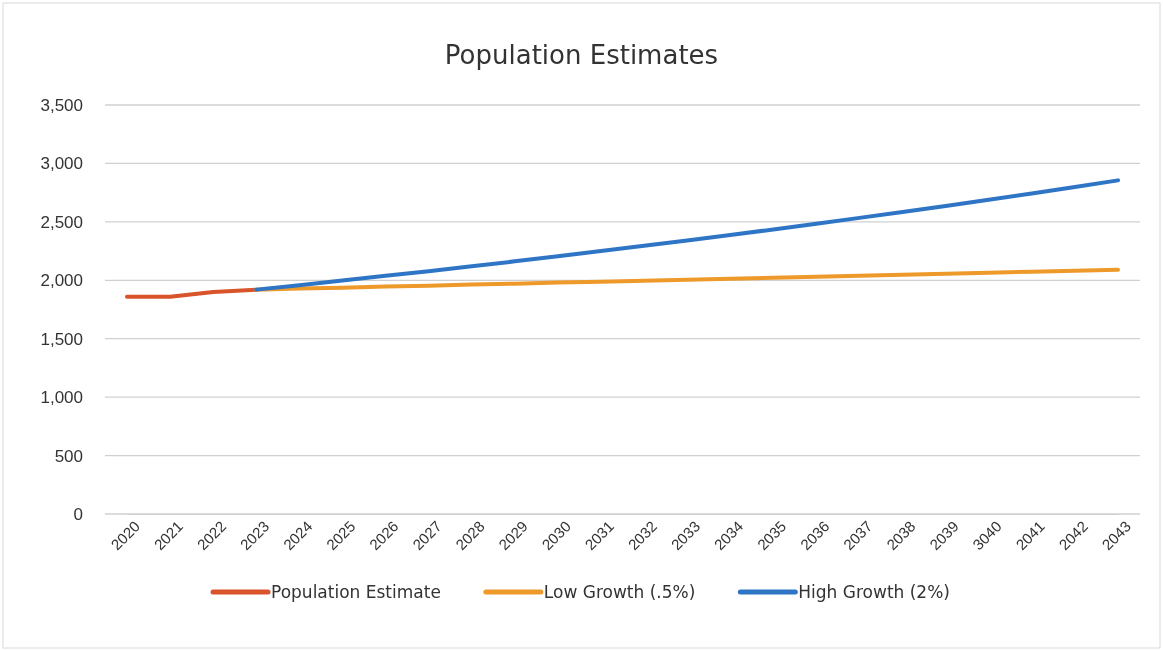 Image resolution: width=1163 pixels, height=651 pixels. Describe the element at coordinates (68, 456) in the screenshot. I see `y-tick-label: 500` at that location.